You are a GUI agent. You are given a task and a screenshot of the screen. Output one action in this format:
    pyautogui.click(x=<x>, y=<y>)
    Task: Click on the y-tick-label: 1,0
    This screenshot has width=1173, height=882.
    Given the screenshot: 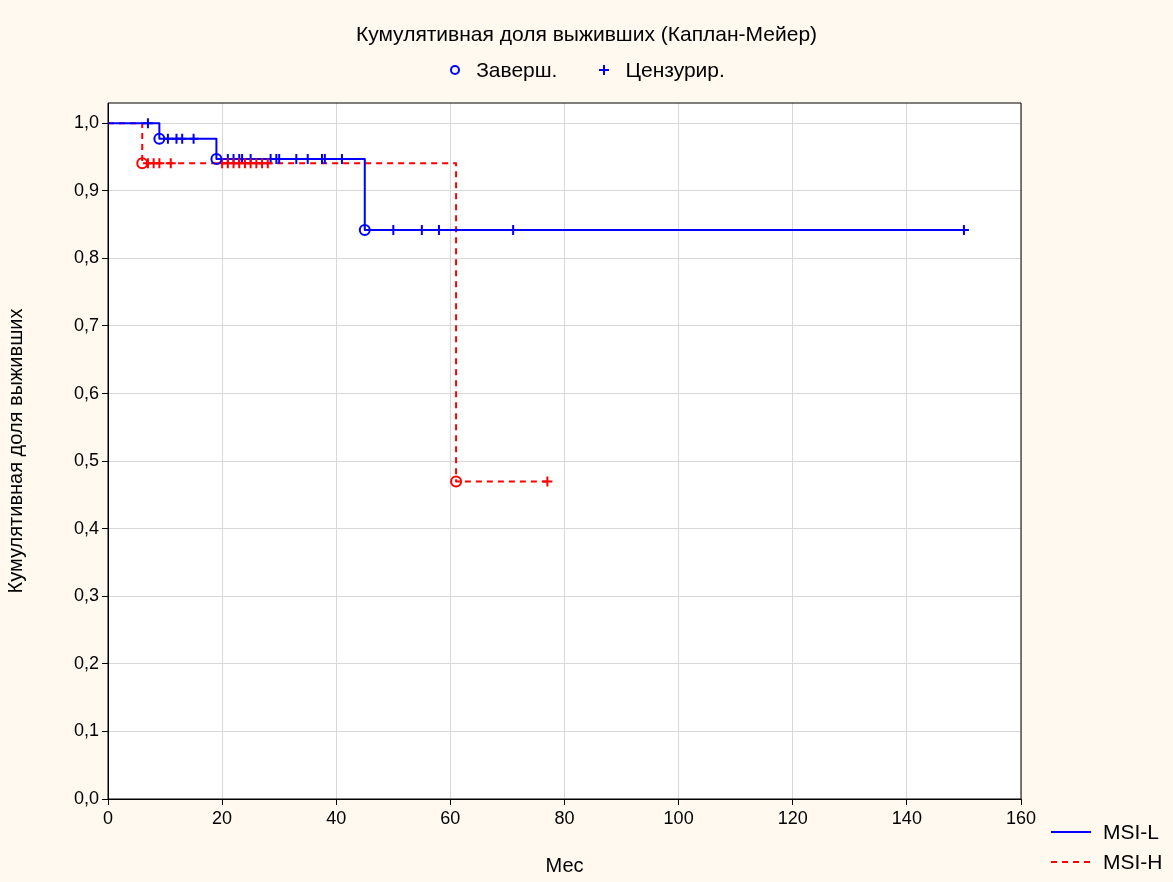 What is the action you would take?
    pyautogui.click(x=86, y=122)
    